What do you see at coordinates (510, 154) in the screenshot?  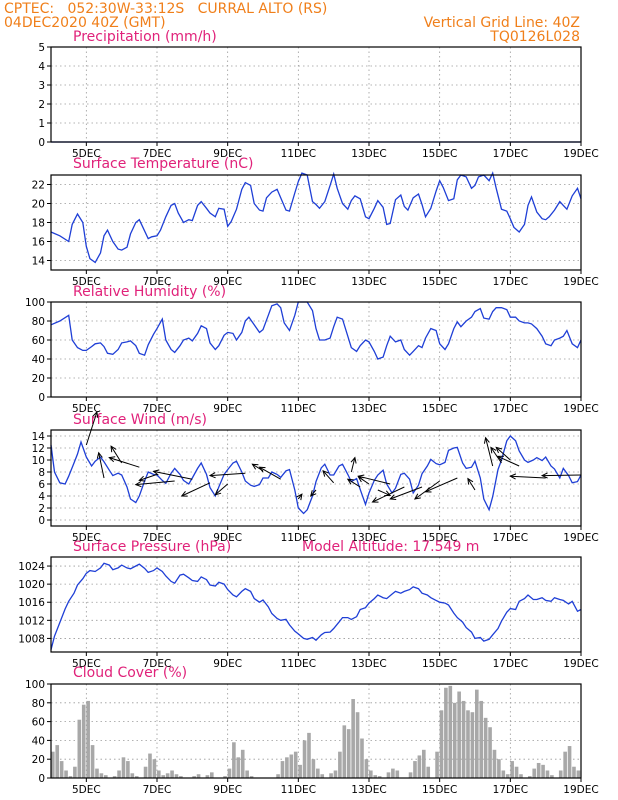 I see `precip-xtick-label: 17DEC` at bounding box center [510, 154].